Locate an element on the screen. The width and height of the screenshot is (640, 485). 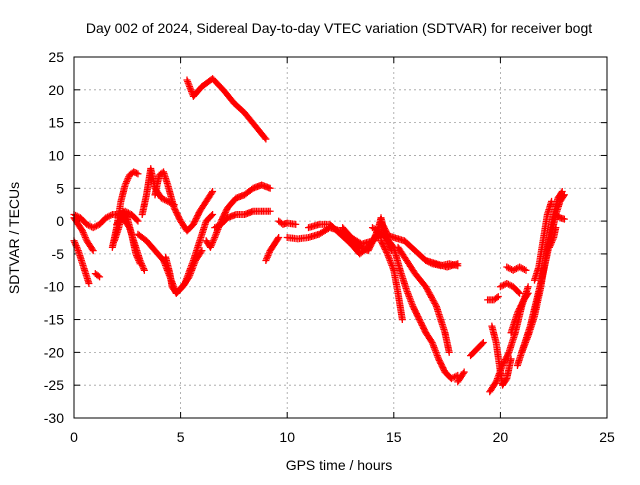
series-track-p is located at coordinates (287, 222).